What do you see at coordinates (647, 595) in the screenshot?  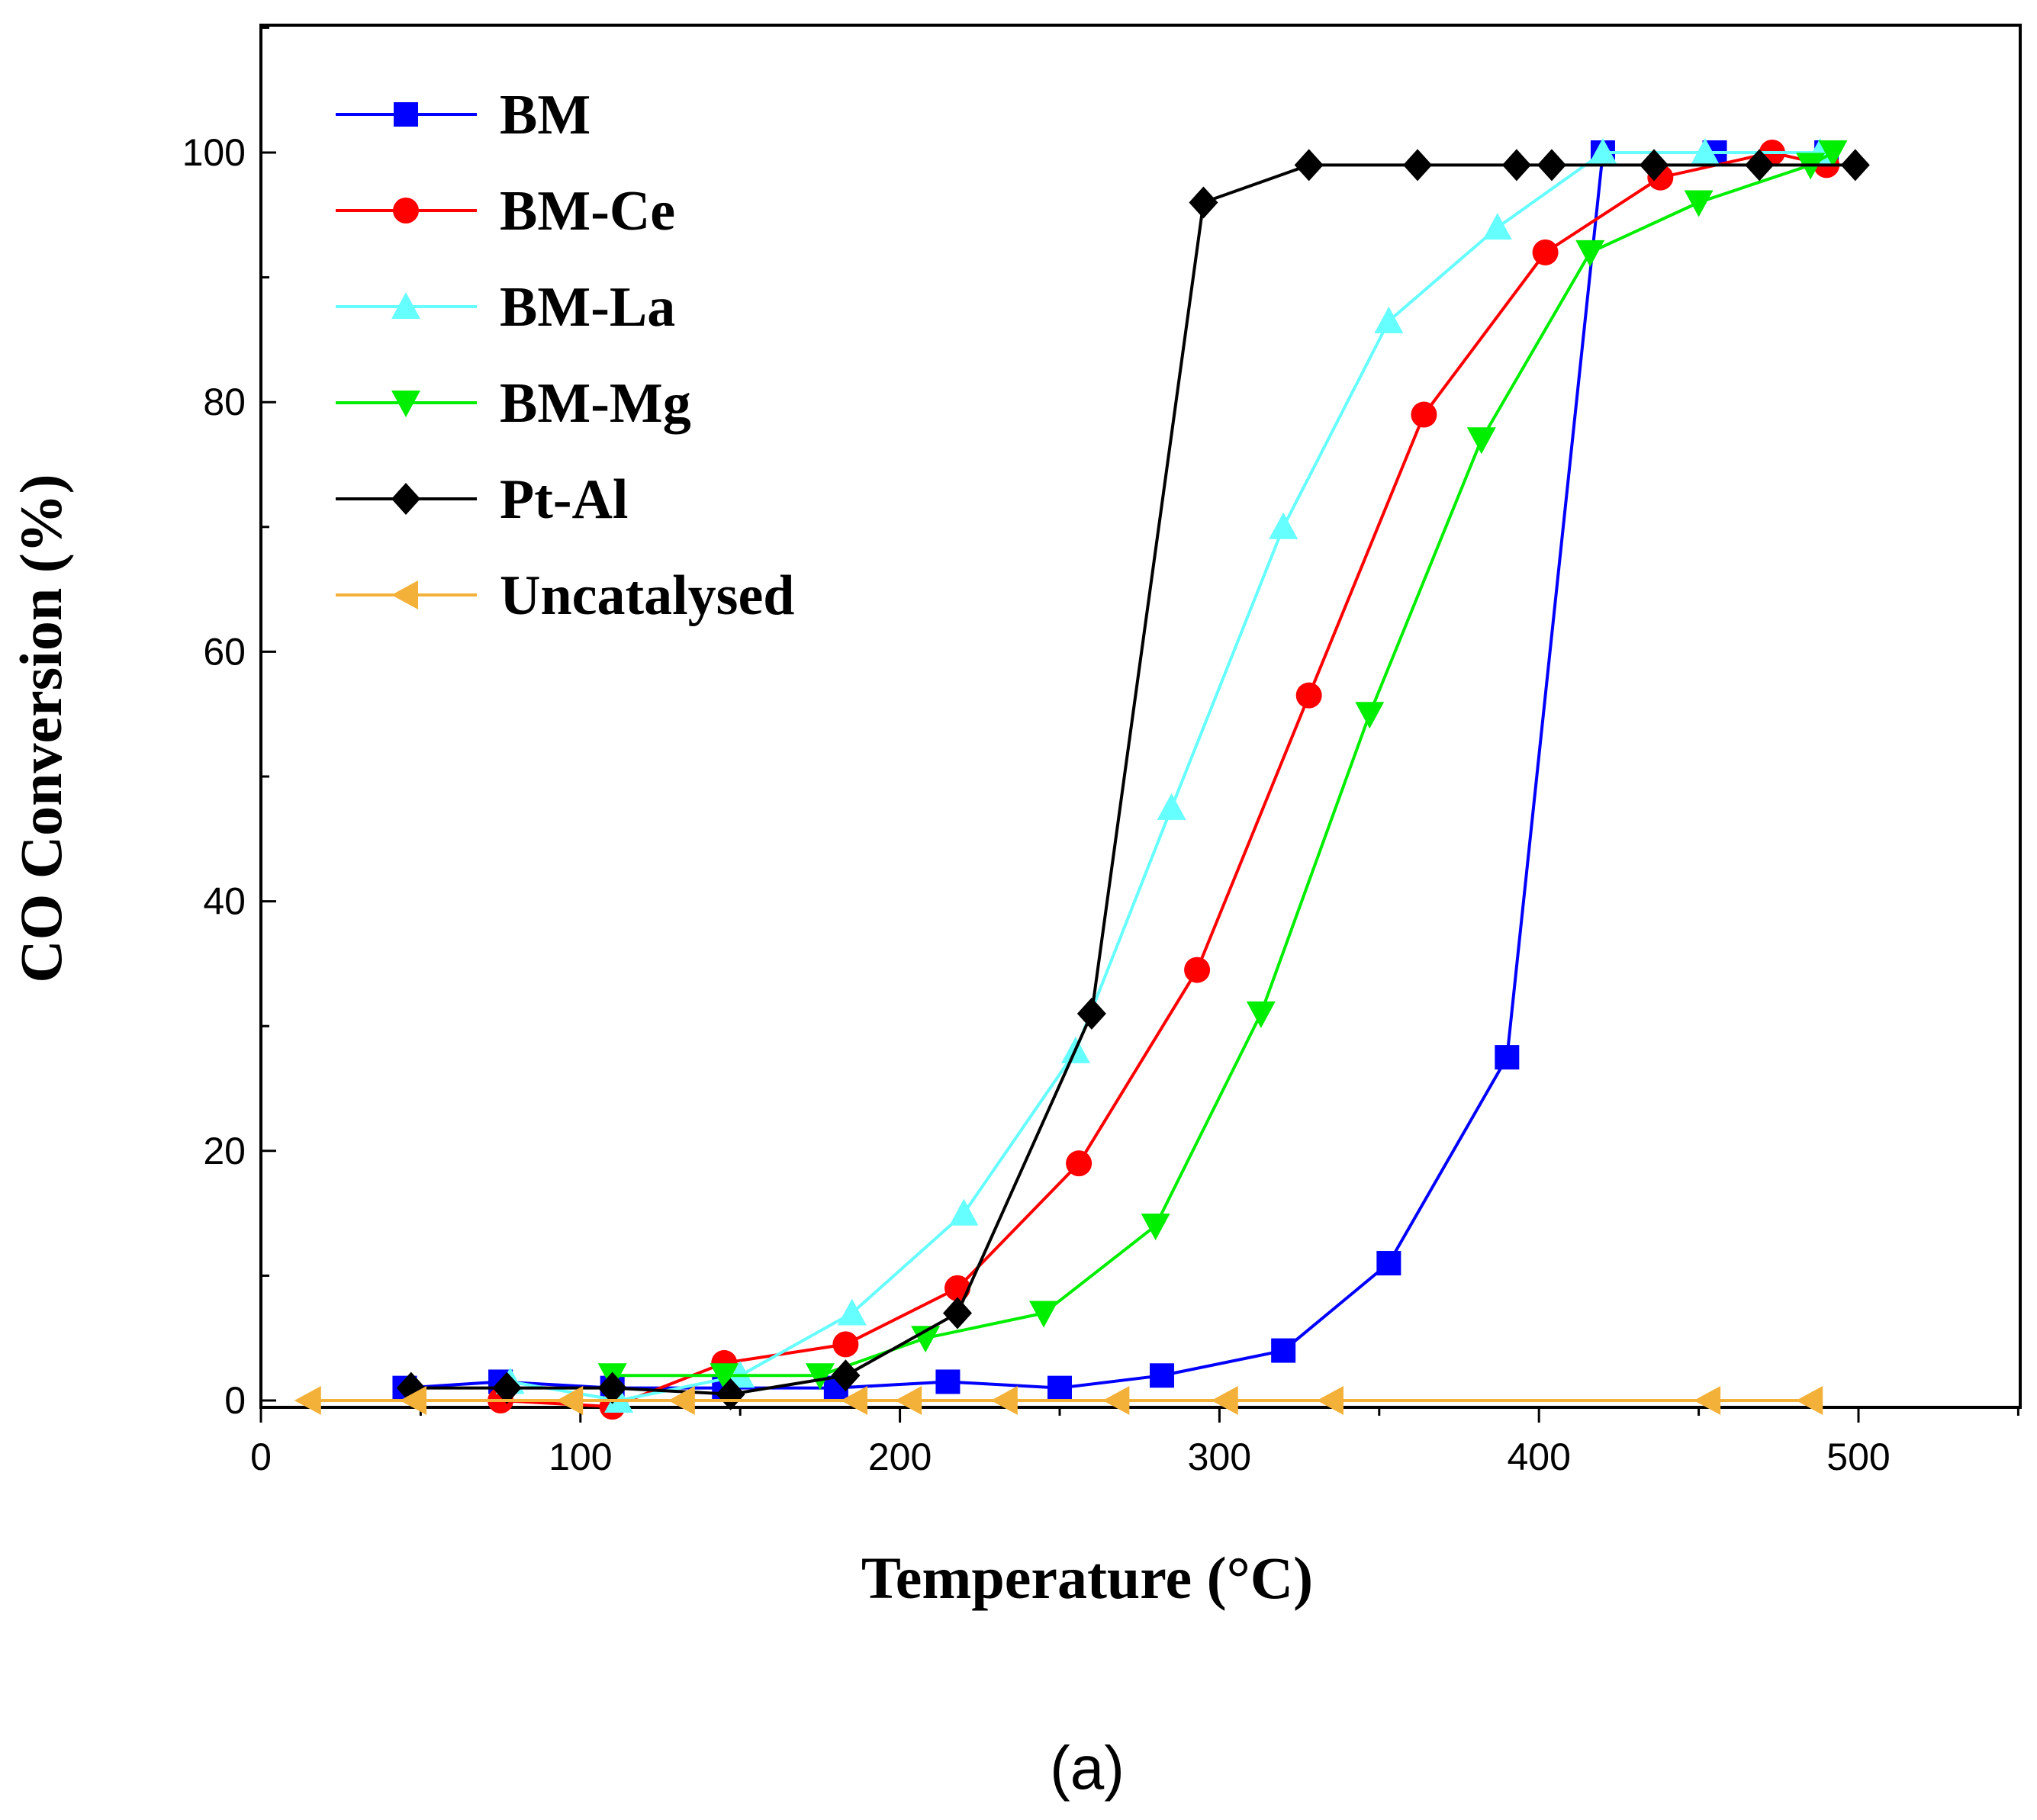 I see `legend-label: Uncatalysed` at bounding box center [647, 595].